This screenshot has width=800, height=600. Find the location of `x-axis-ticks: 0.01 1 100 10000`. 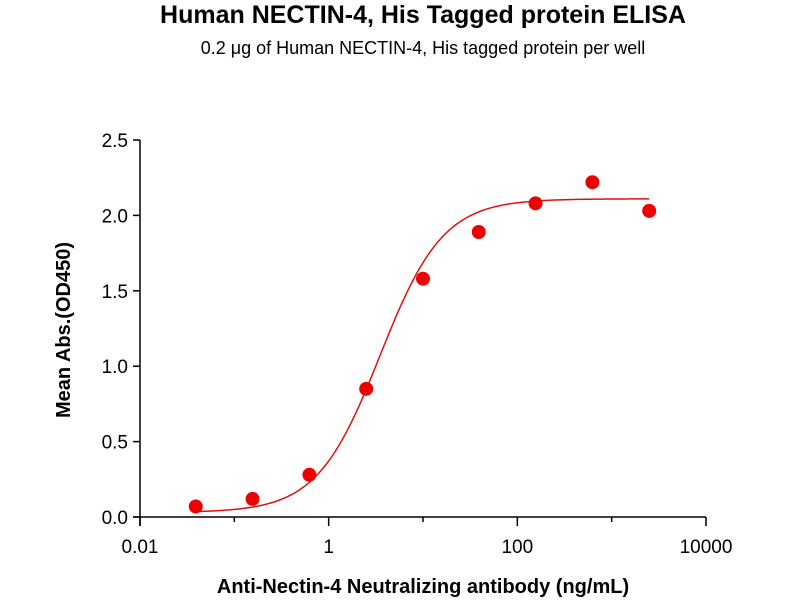

x-axis-ticks: 0.01 1 100 10000 is located at coordinates (427, 537).